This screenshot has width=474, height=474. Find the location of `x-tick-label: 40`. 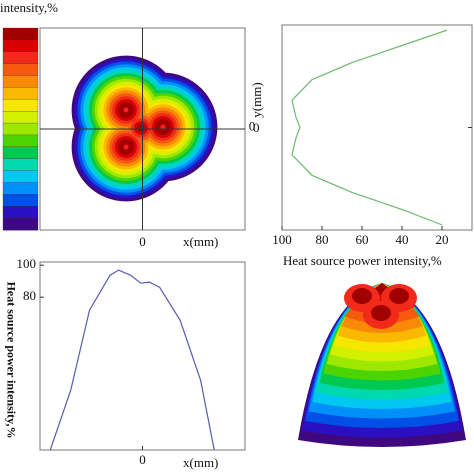

x-tick-label: 40 is located at coordinates (402, 239).